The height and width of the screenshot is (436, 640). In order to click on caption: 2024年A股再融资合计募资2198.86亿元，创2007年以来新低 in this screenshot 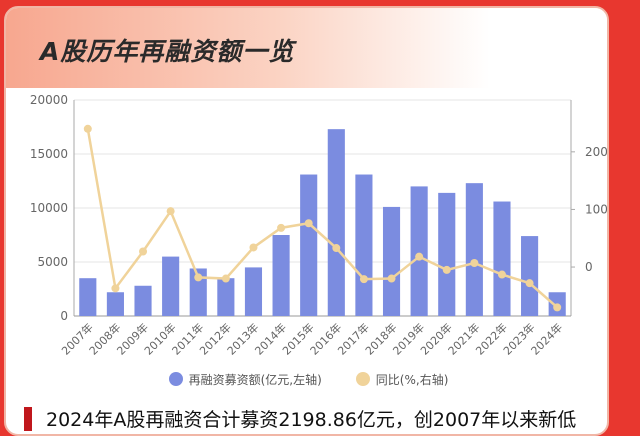, I will do `click(300, 418)`.